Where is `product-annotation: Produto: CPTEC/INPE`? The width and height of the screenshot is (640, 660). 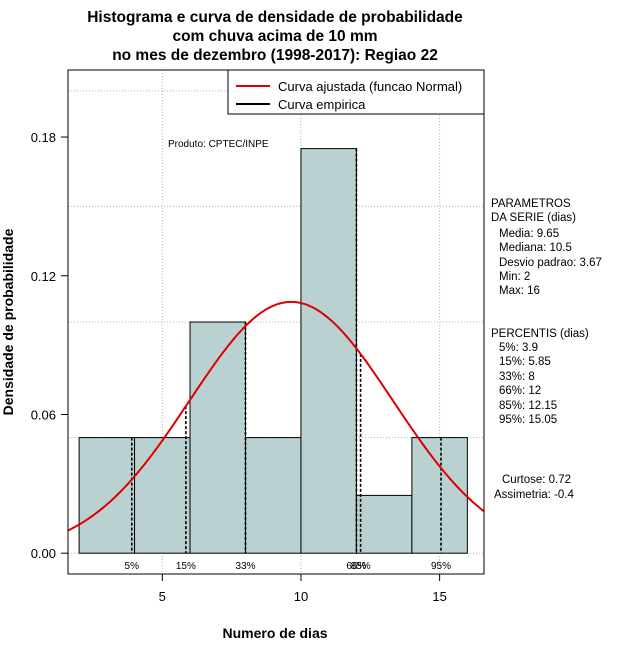
product-annotation: Produto: CPTEC/INPE is located at coordinates (218, 144).